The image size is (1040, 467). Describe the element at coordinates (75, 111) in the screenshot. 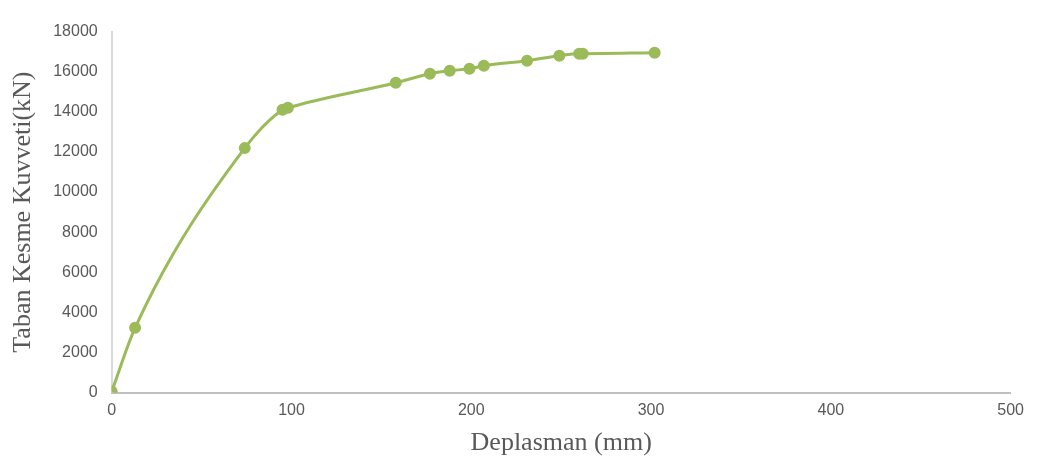

I see `y-tick-label: 14000` at that location.